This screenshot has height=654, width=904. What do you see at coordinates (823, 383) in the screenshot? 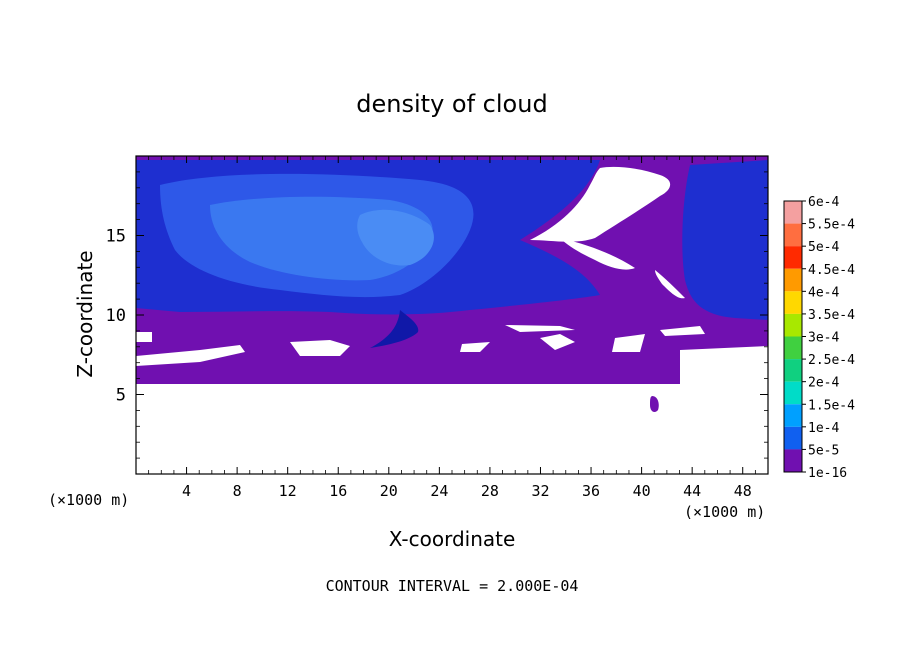
I see `colorbar-label: 2e-4` at bounding box center [823, 383].